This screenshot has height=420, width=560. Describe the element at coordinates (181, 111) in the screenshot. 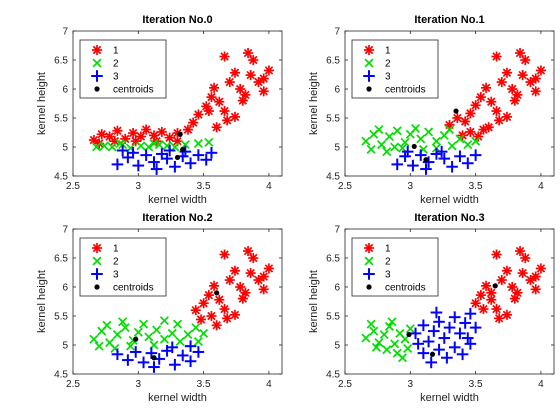

I see `data-layer` at that location.